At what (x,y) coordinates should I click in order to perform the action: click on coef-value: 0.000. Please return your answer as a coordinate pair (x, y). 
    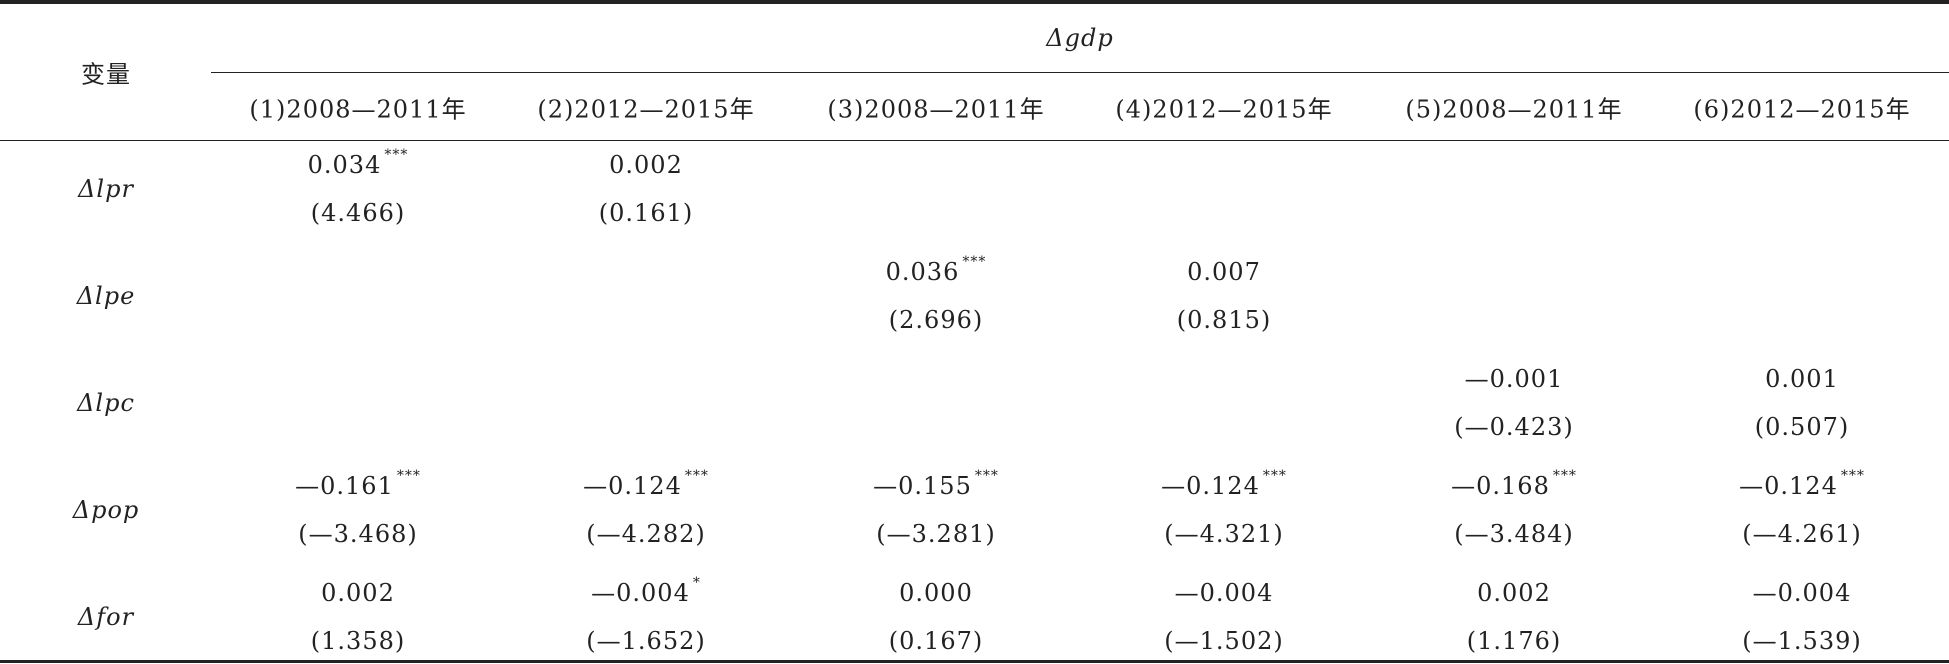
    Looking at the image, I should click on (936, 593).